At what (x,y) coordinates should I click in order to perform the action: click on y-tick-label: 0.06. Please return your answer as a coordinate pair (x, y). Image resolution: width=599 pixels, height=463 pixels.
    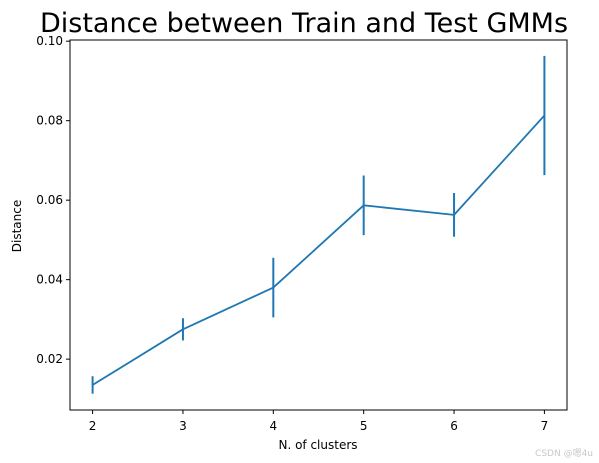
    Looking at the image, I should click on (49, 200).